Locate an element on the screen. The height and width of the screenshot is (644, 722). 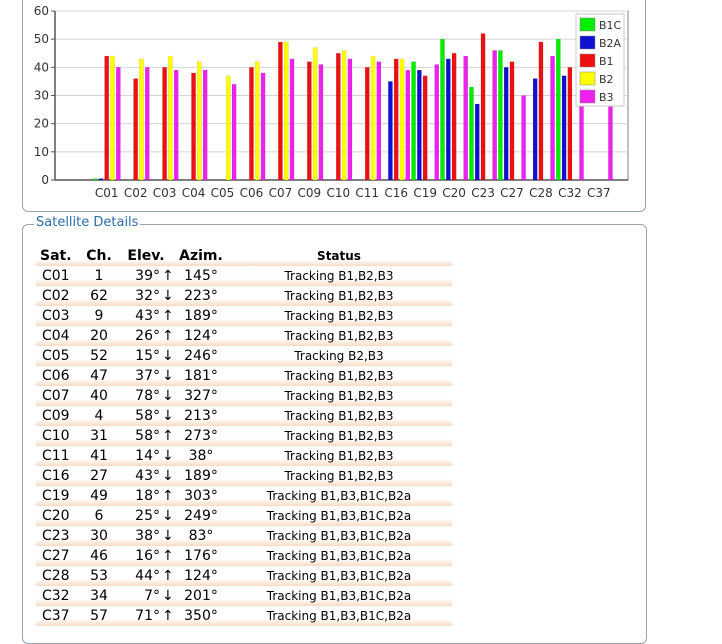
azimuth-cell: 145° is located at coordinates (201, 276).